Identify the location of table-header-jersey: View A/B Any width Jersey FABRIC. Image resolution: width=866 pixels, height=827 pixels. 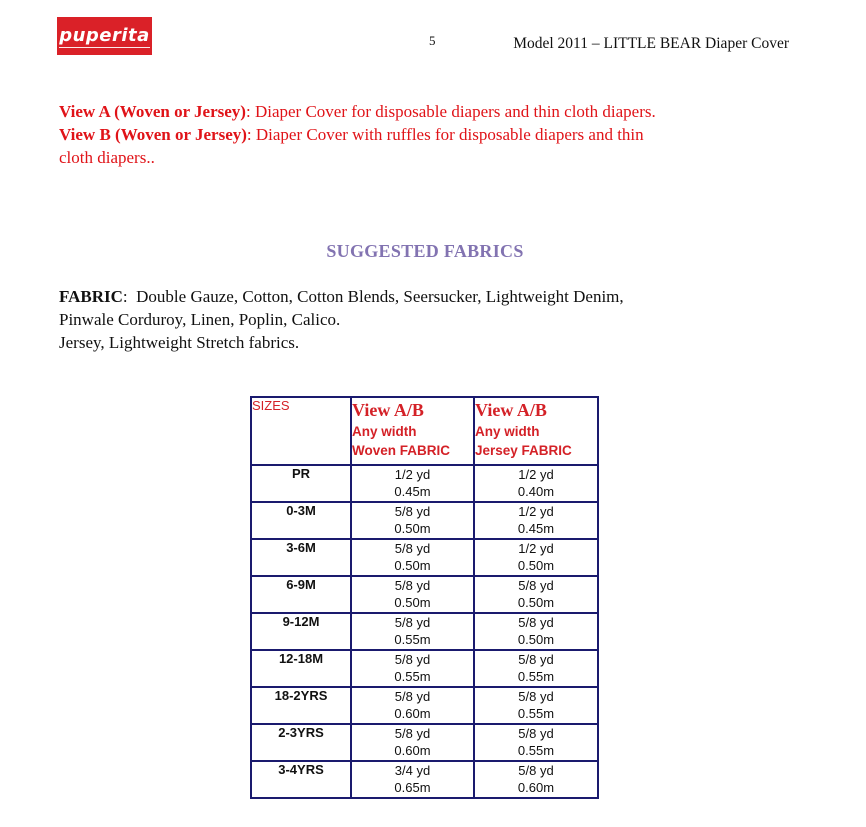
(536, 431).